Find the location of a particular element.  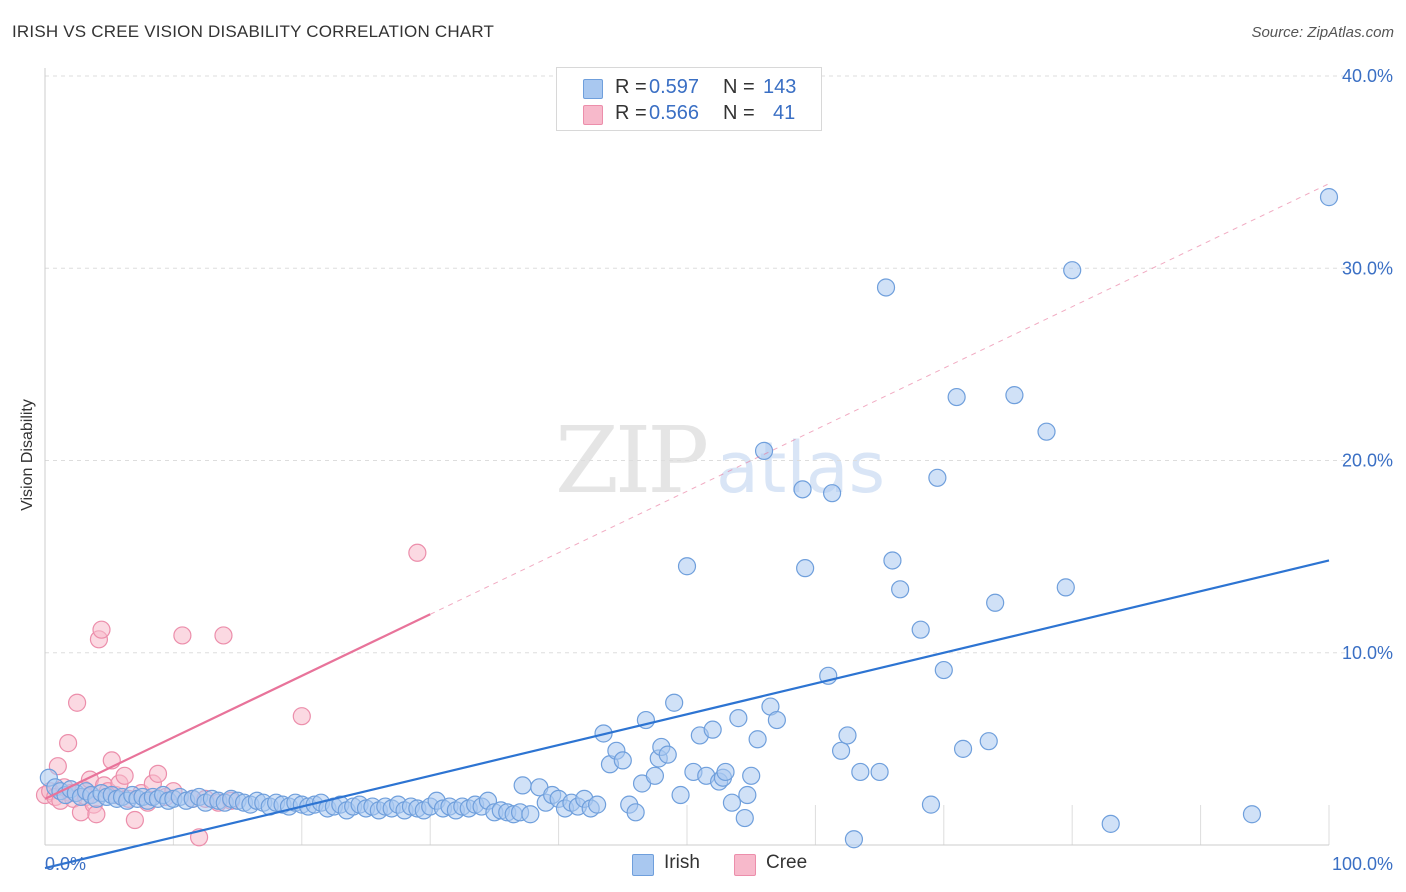

irish-n-label: N = is located at coordinates (739, 87).